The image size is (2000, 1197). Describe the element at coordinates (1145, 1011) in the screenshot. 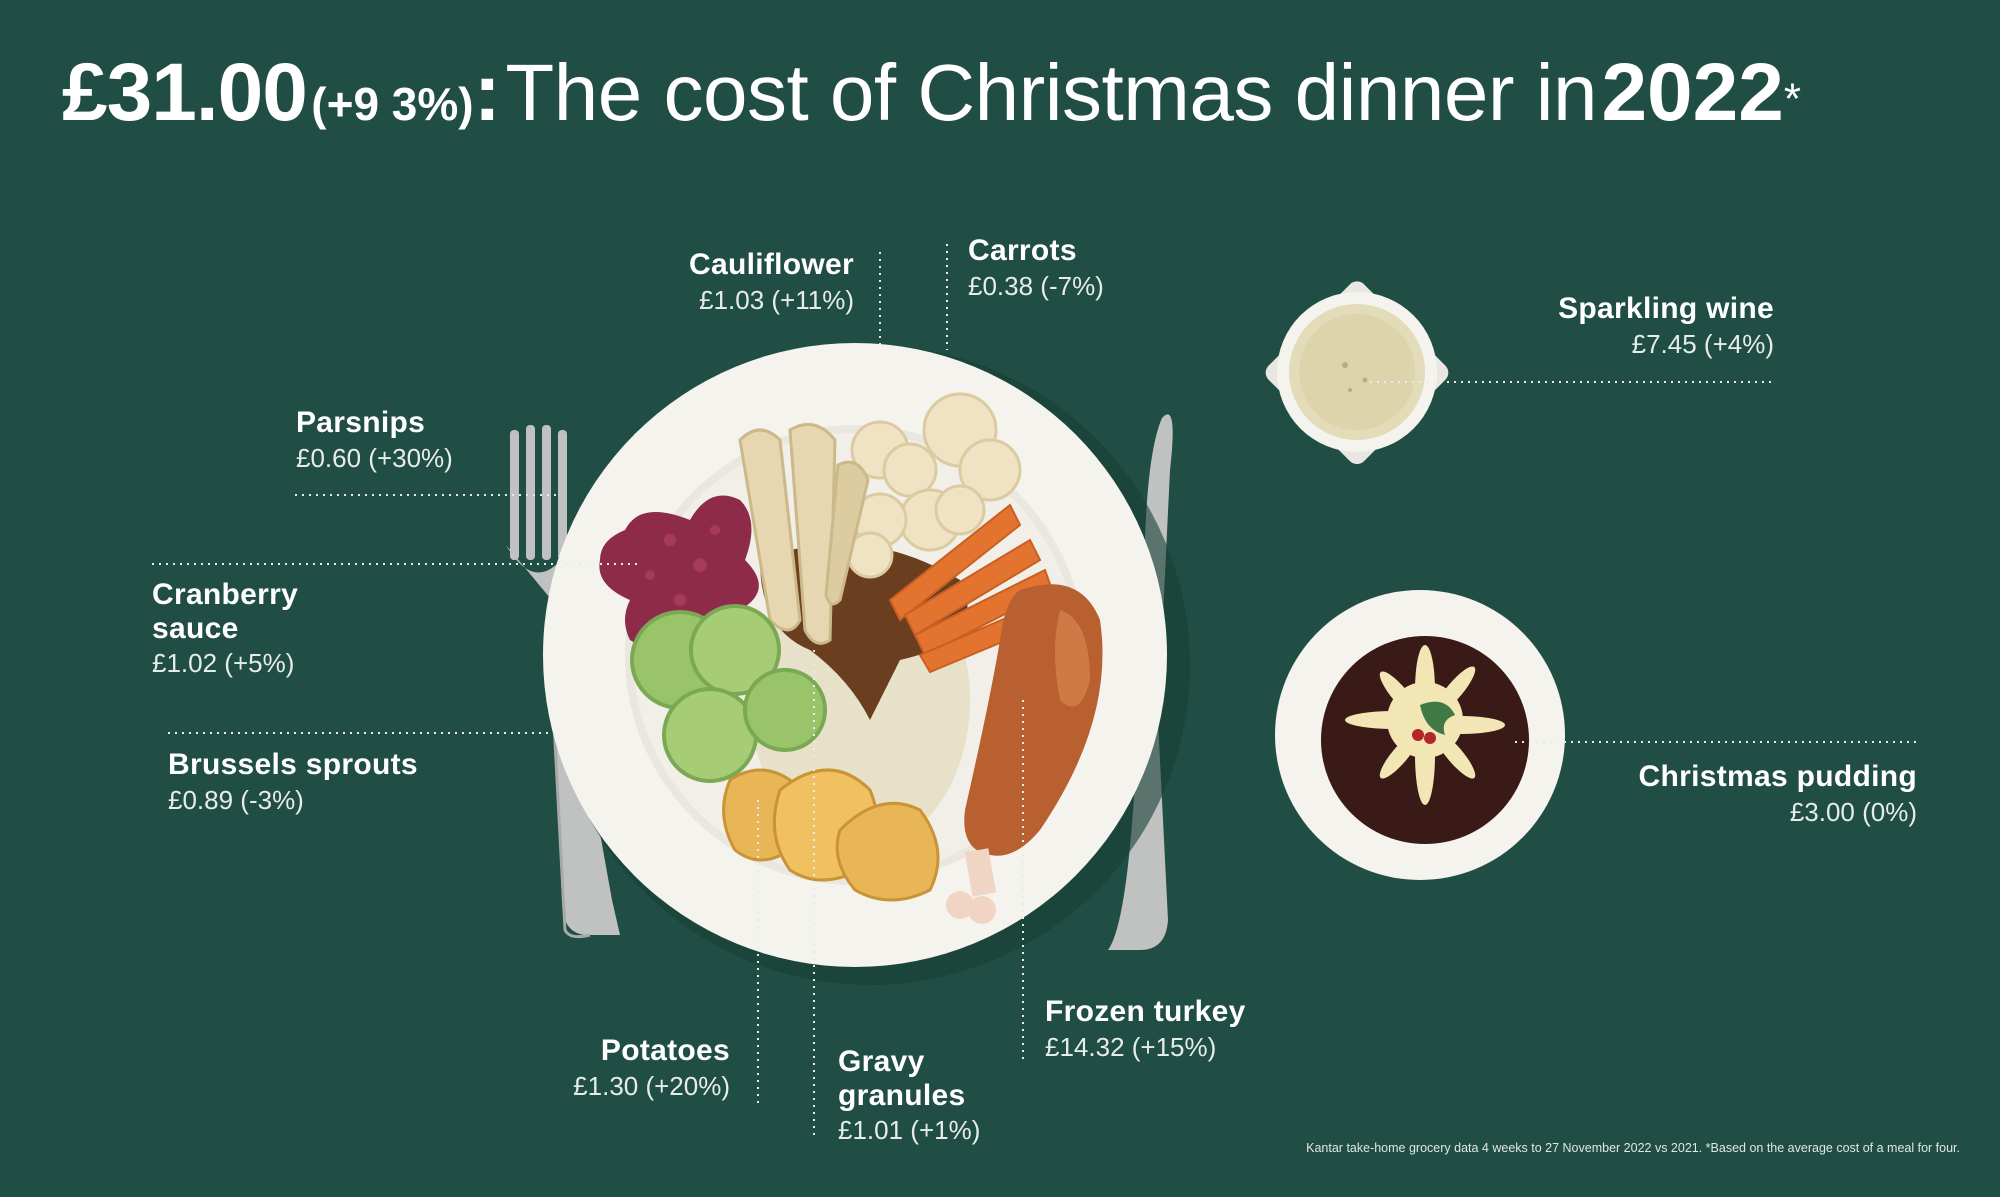

I see `item-name: Frozen turkey` at that location.